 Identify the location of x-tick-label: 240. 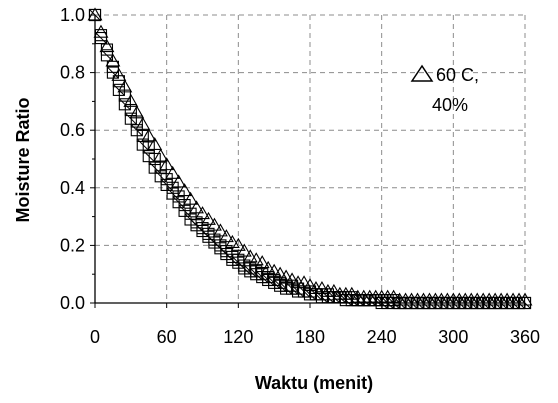
(382, 337).